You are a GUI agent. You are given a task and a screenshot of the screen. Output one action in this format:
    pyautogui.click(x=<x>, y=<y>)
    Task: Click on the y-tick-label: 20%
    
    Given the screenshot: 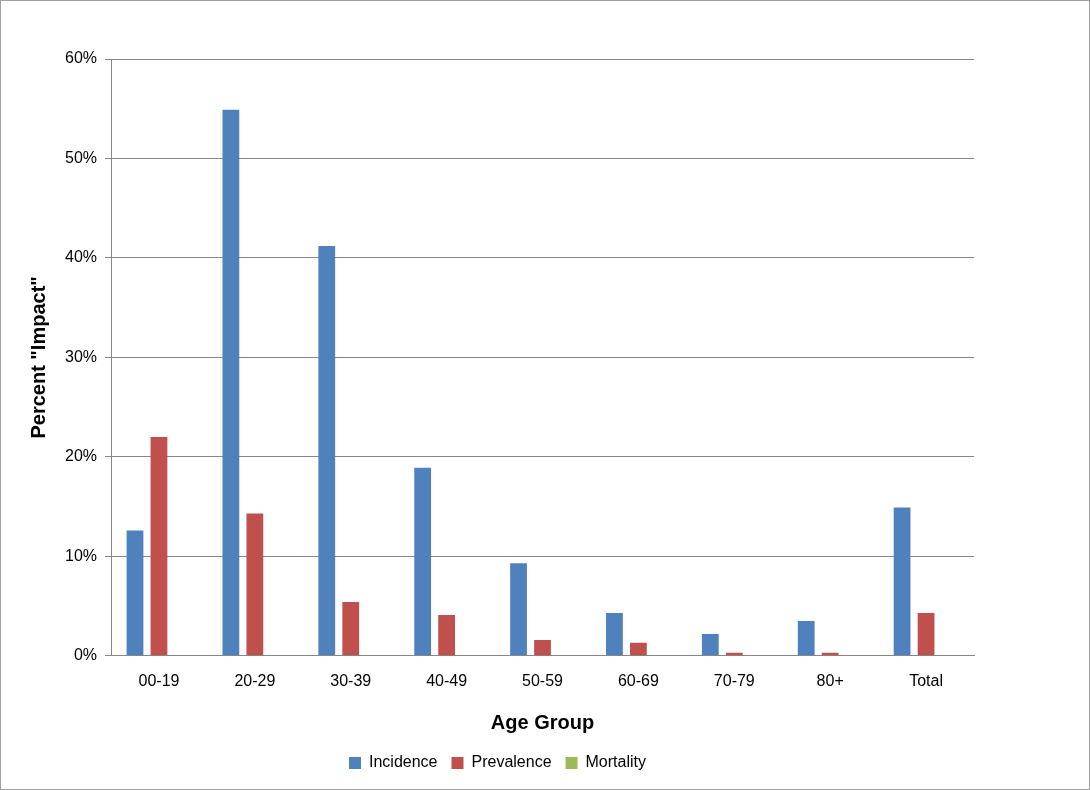 What is the action you would take?
    pyautogui.click(x=81, y=456)
    